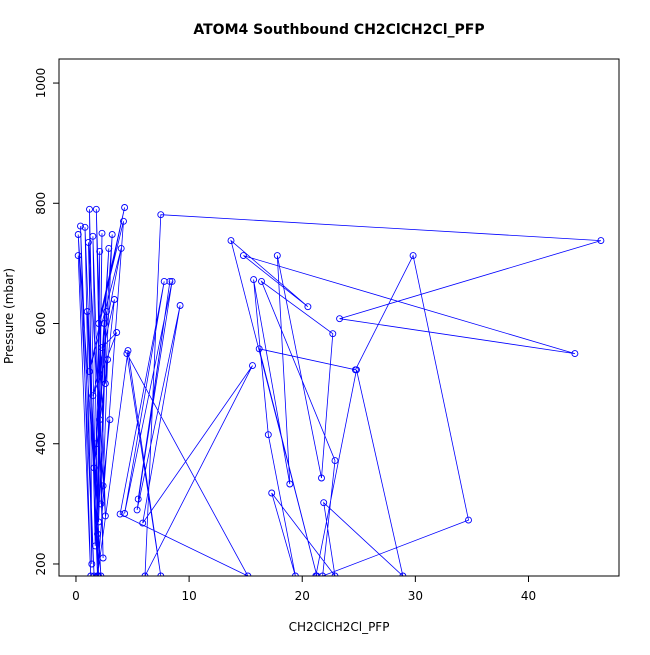  I want to click on y-axis-label: Pressure (mbar), so click(9, 316).